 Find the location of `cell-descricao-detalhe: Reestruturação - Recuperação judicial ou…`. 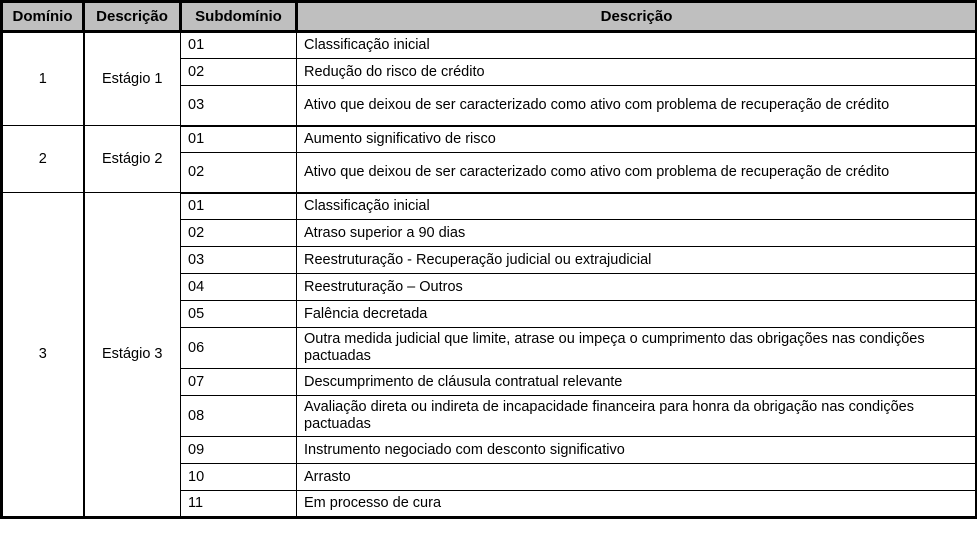

cell-descricao-detalhe: Reestruturação - Recuperação judicial ou… is located at coordinates (636, 260).